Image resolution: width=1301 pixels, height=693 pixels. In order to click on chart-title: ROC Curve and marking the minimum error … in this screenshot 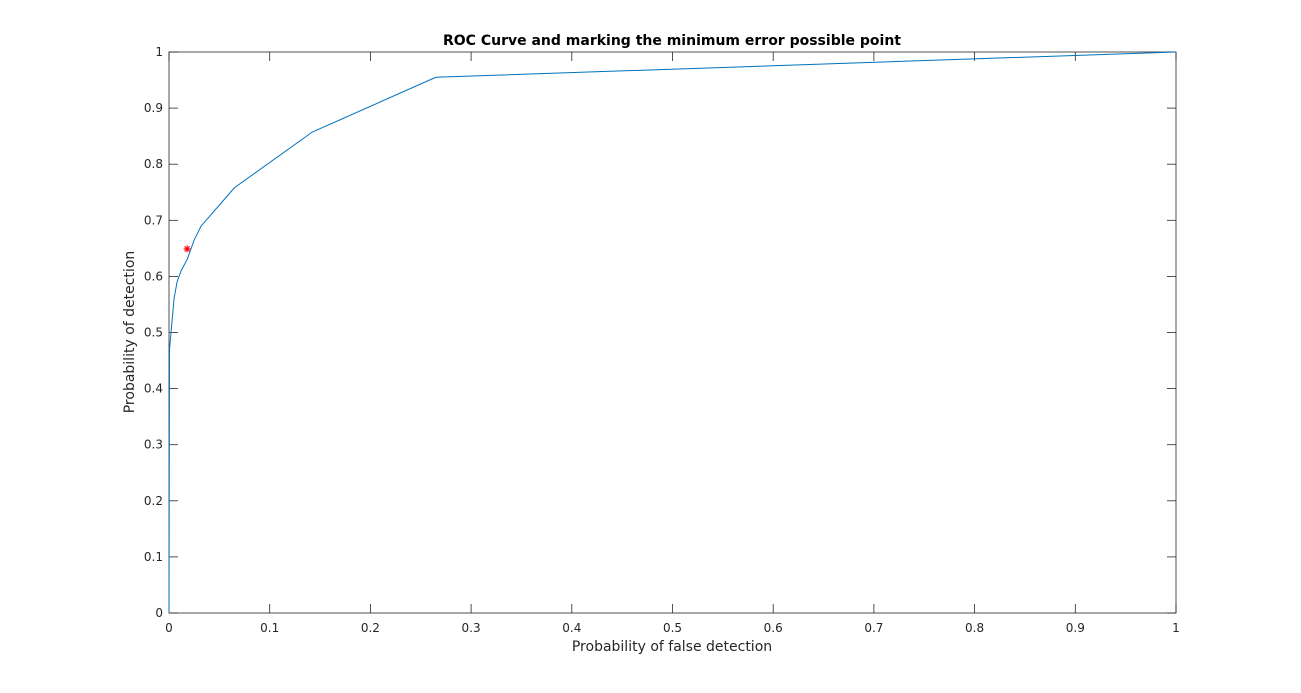, I will do `click(672, 41)`.